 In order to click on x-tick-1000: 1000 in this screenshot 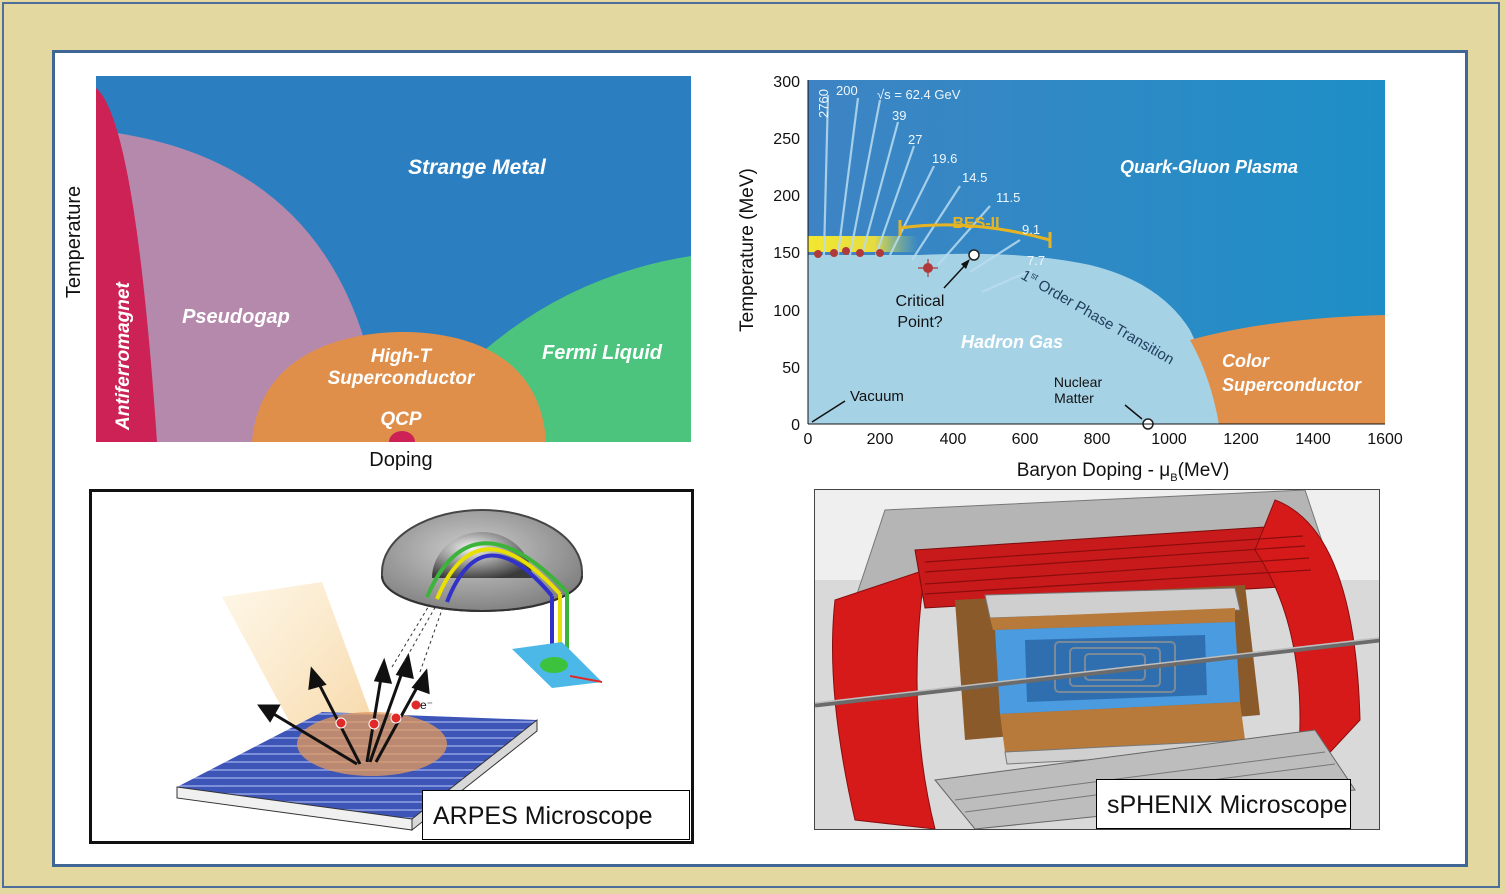, I will do `click(1169, 439)`.